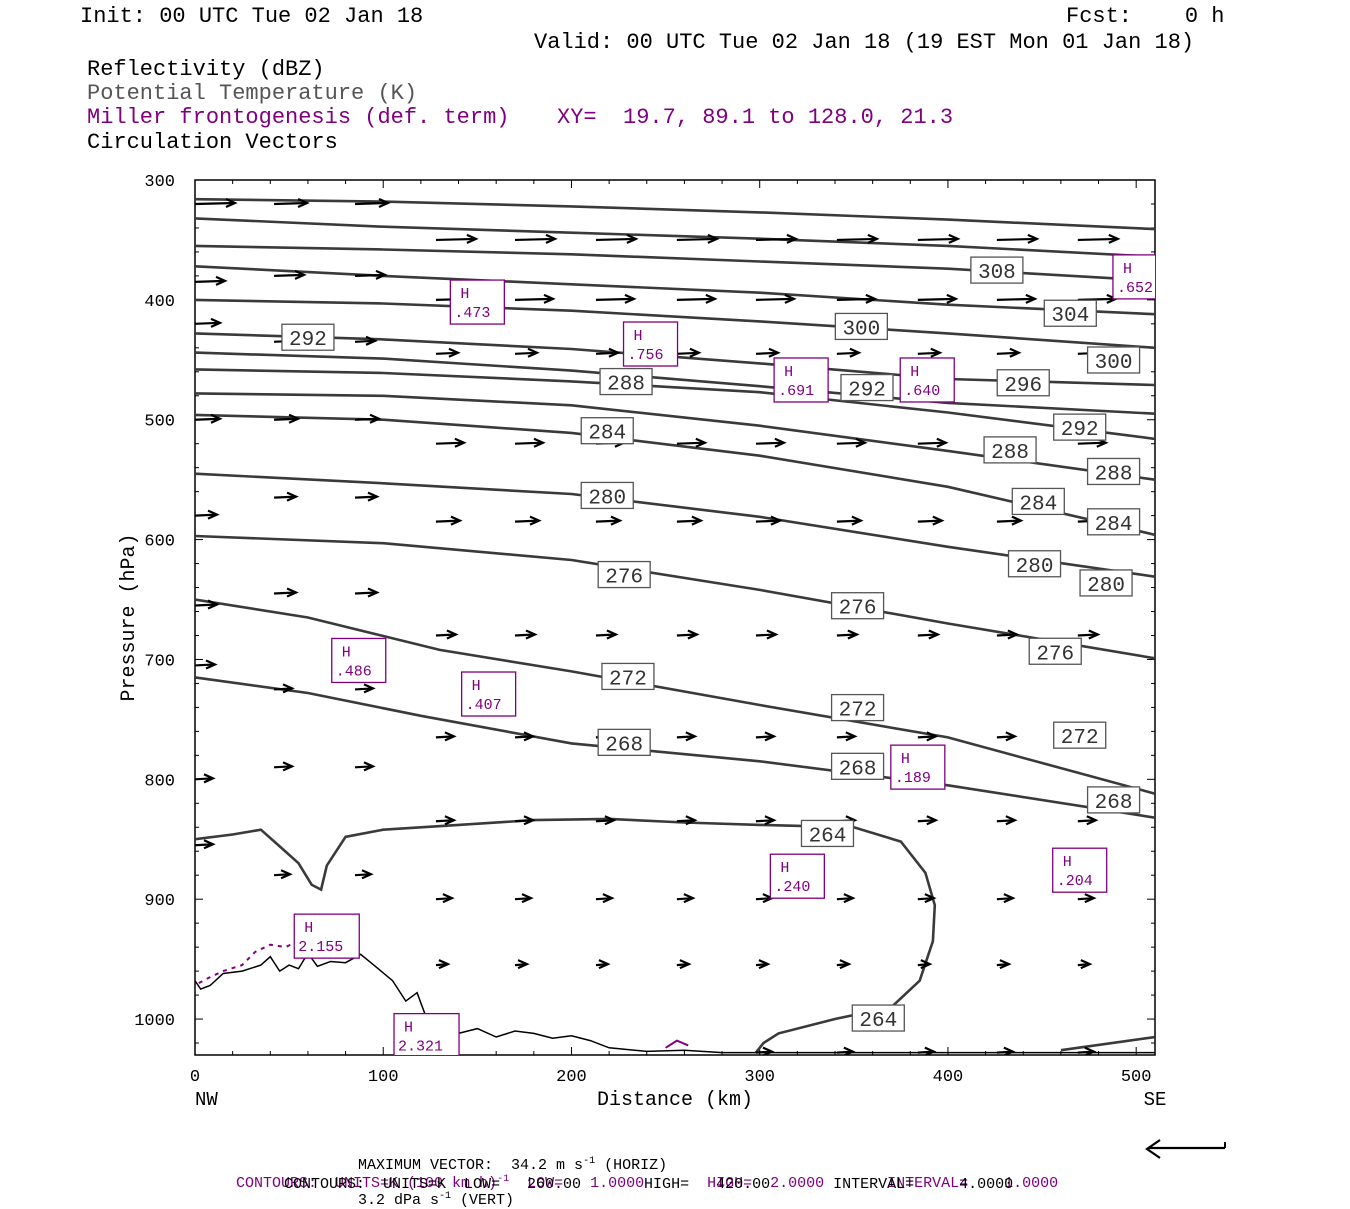  What do you see at coordinates (159, 901) in the screenshot?
I see `y-tick-label: 900` at bounding box center [159, 901].